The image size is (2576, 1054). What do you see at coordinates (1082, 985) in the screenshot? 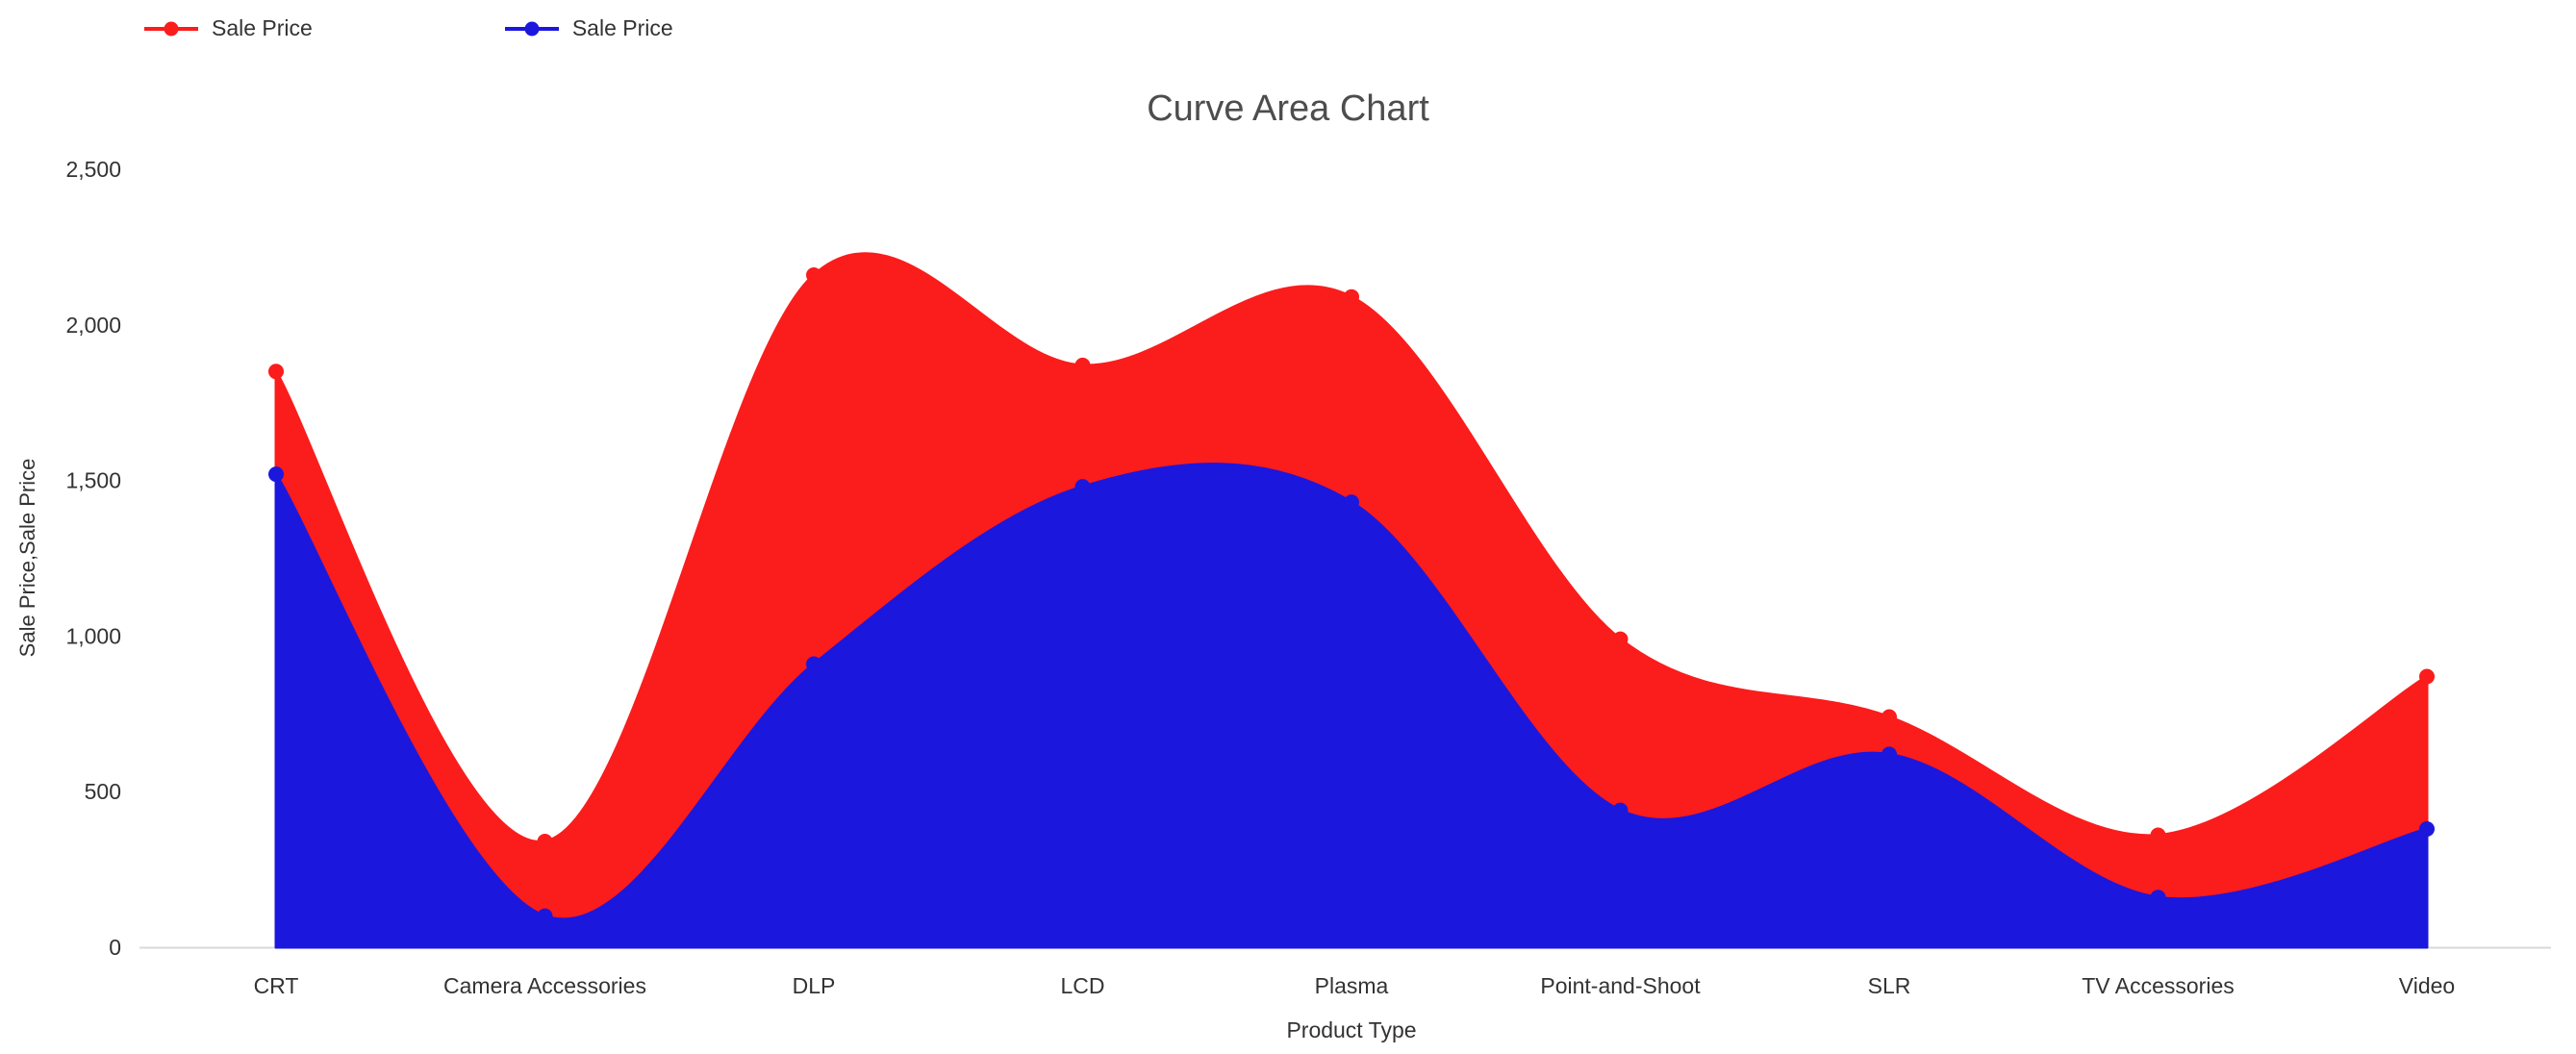
I see `x-category-label: LCD` at bounding box center [1082, 985].